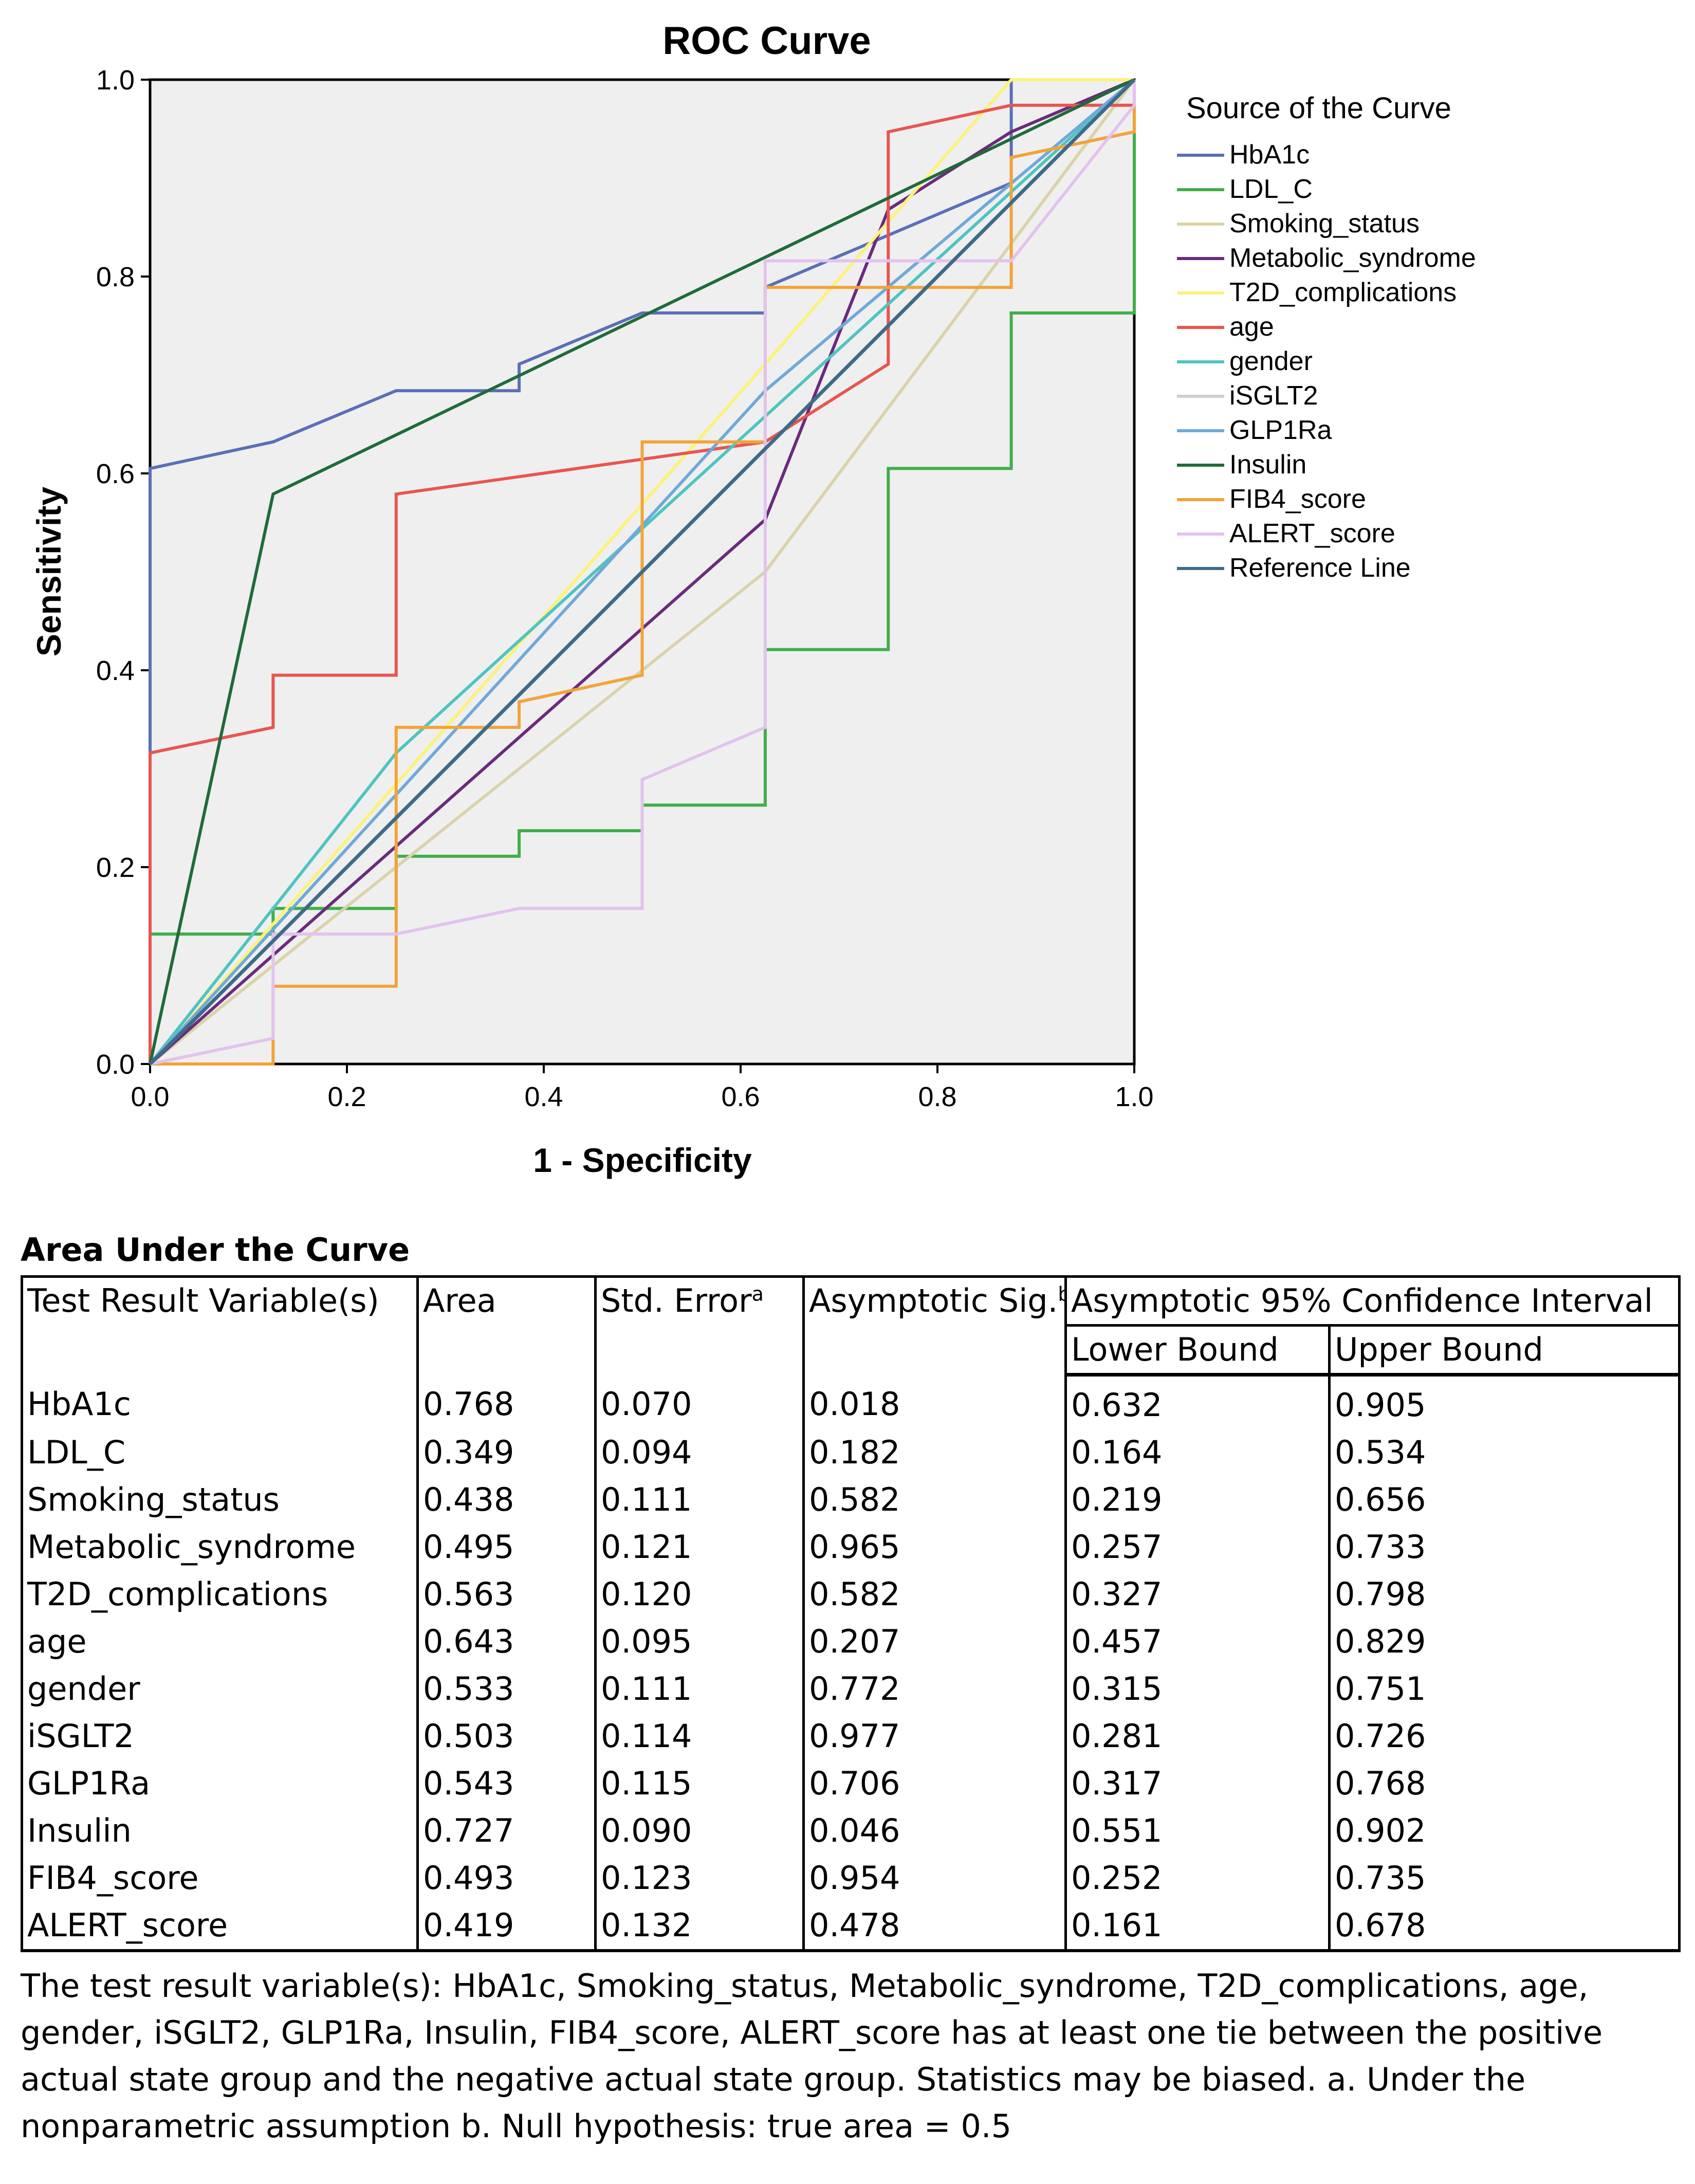 The width and height of the screenshot is (1695, 2184). I want to click on cell-lower: 0.457, so click(1197, 1641).